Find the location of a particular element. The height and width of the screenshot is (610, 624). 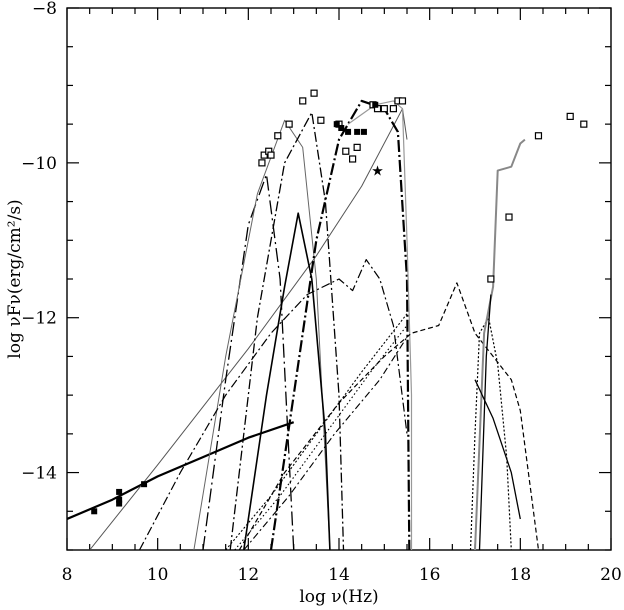

star-point: ★ is located at coordinates (377, 172).